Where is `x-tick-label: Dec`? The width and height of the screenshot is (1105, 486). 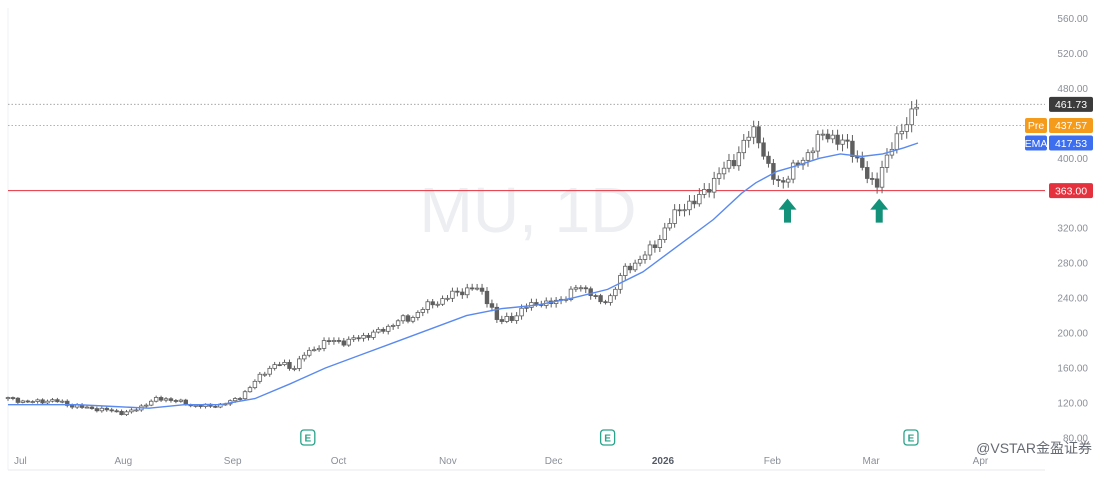 x-tick-label: Dec is located at coordinates (554, 461).